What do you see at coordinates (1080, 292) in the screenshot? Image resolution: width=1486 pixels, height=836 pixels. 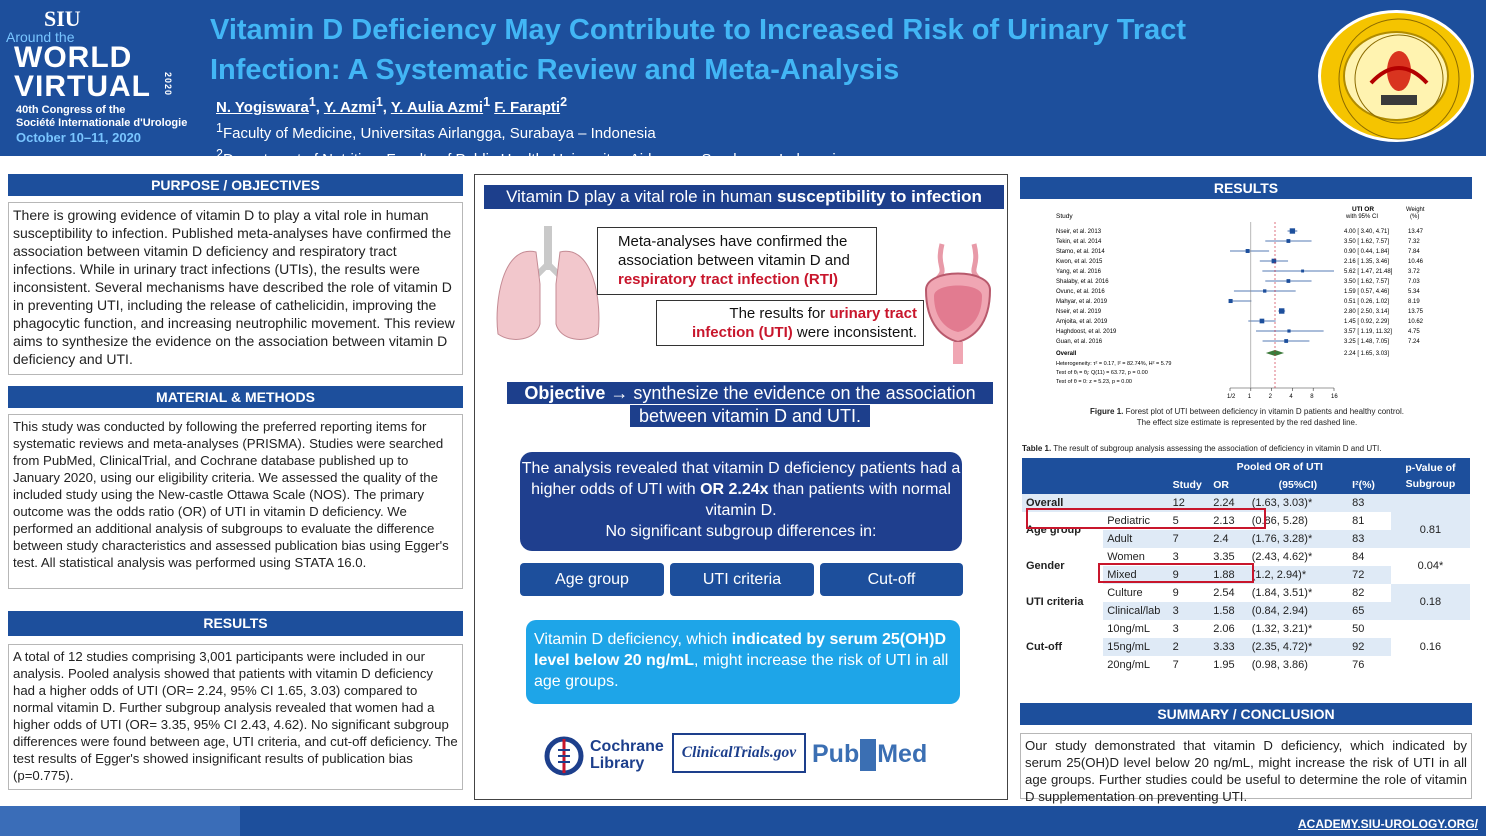 I see `forest-study-label: Ovunc, et al. 2016` at bounding box center [1080, 292].